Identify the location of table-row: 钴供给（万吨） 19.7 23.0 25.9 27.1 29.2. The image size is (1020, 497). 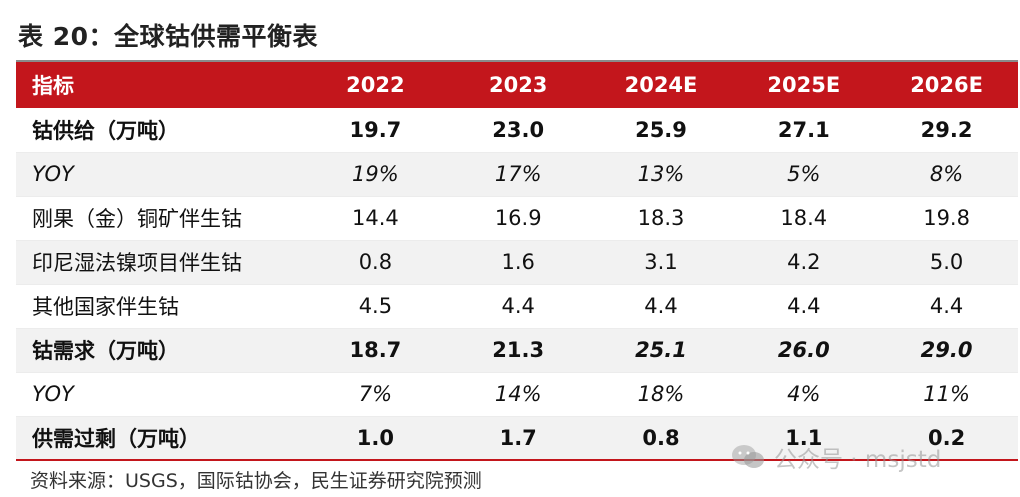
(517, 130).